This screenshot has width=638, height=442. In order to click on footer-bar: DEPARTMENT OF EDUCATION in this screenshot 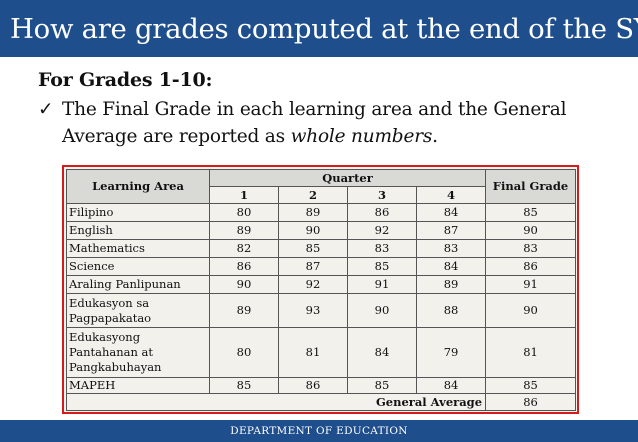, I will do `click(319, 431)`.